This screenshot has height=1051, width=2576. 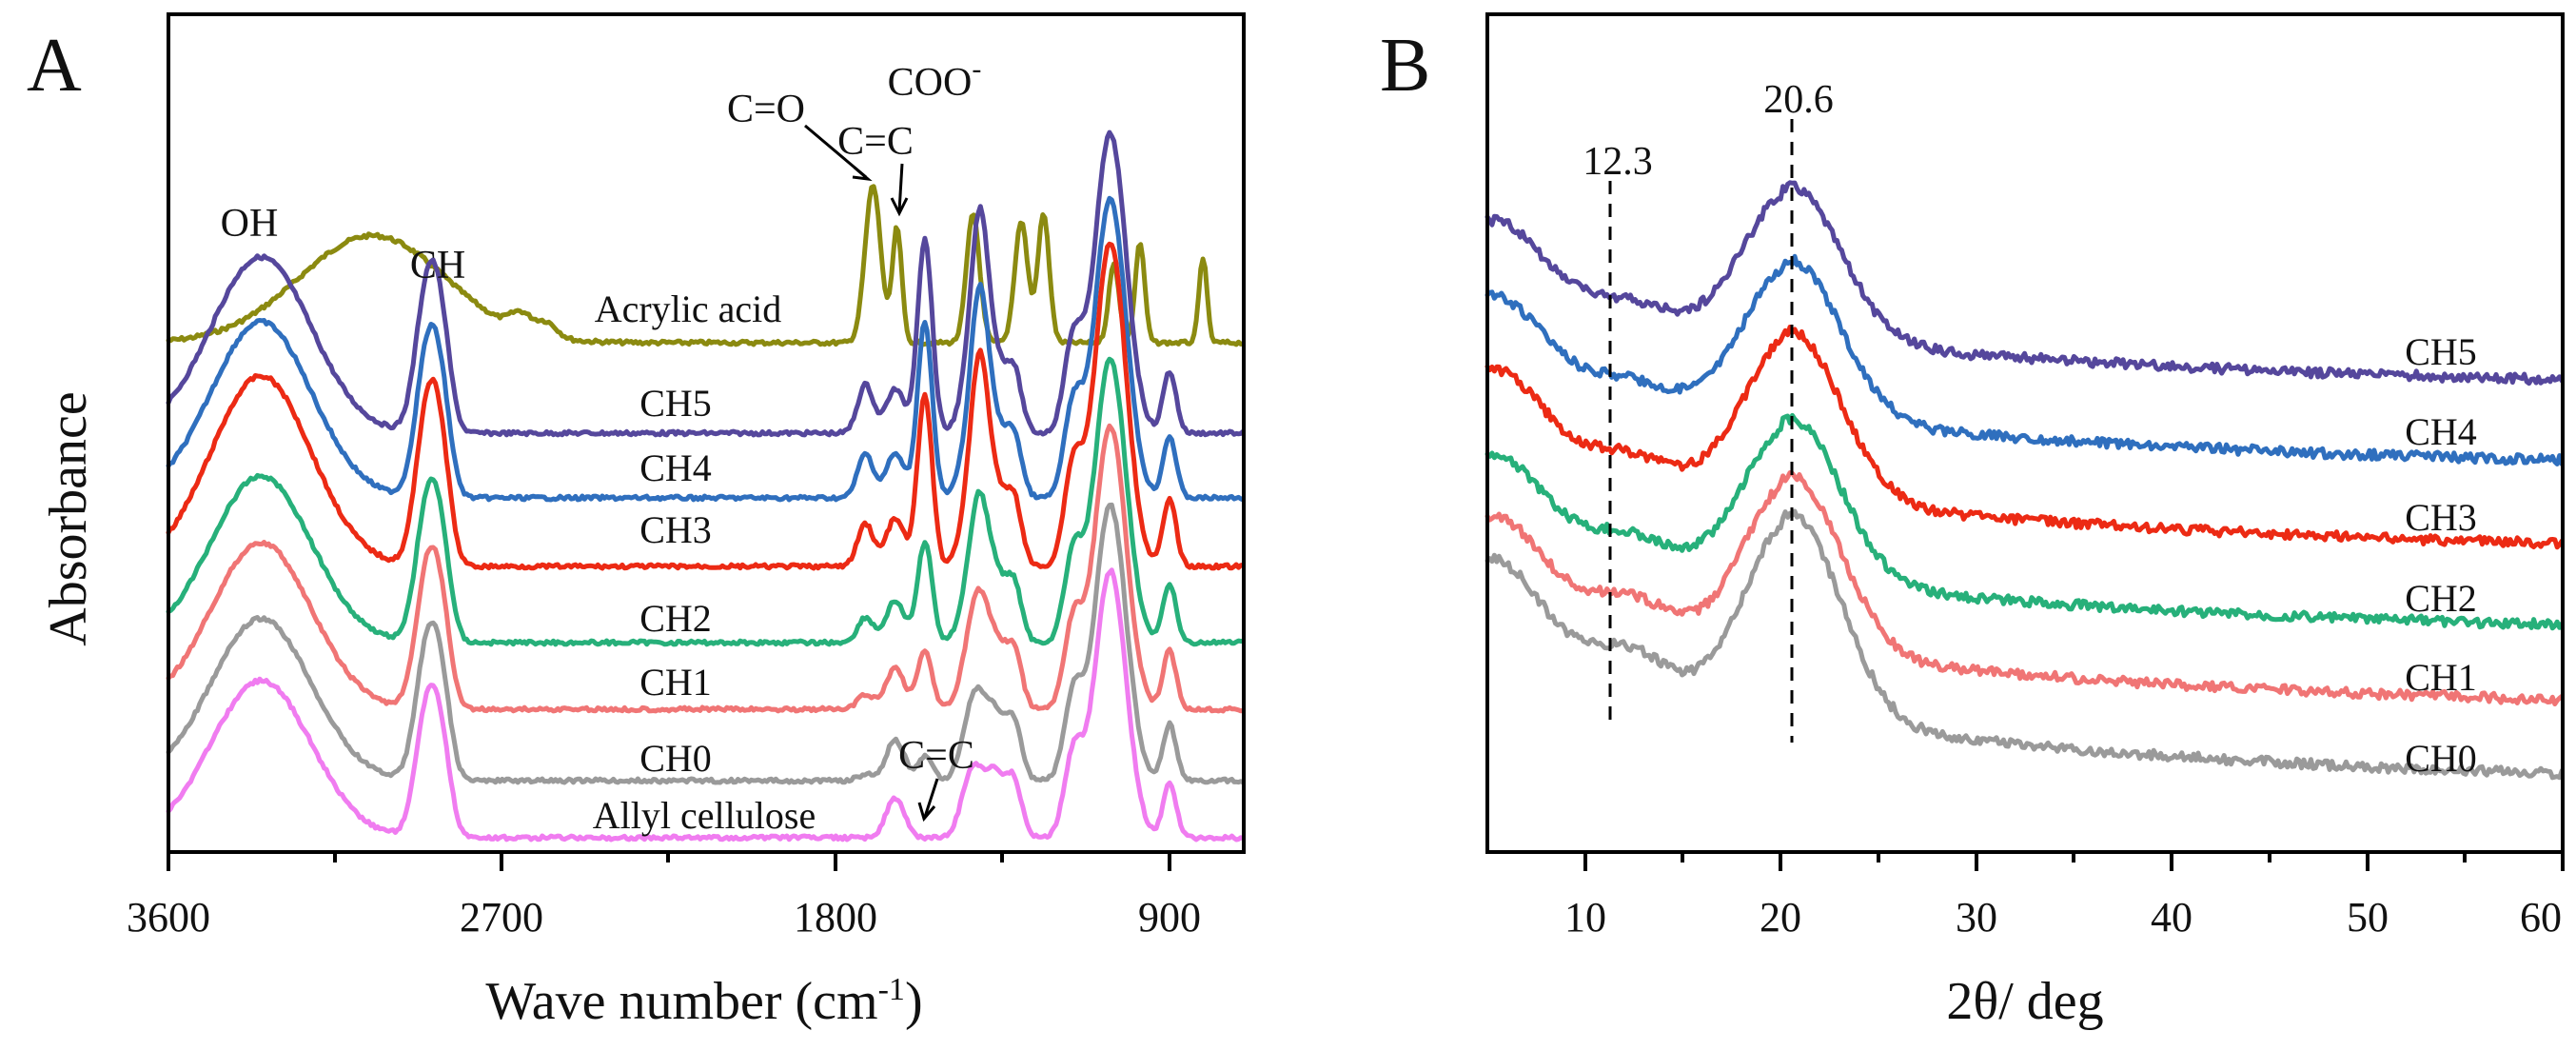 I want to click on a-series-line-ch0, so click(x=706, y=643).